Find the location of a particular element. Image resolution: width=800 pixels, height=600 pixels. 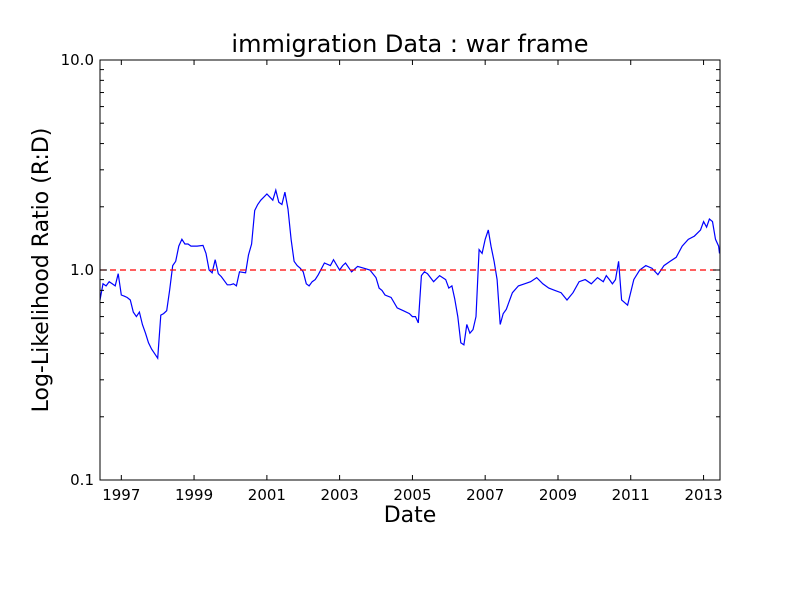

y-tick-label-0.1: 0.1 is located at coordinates (82, 480).